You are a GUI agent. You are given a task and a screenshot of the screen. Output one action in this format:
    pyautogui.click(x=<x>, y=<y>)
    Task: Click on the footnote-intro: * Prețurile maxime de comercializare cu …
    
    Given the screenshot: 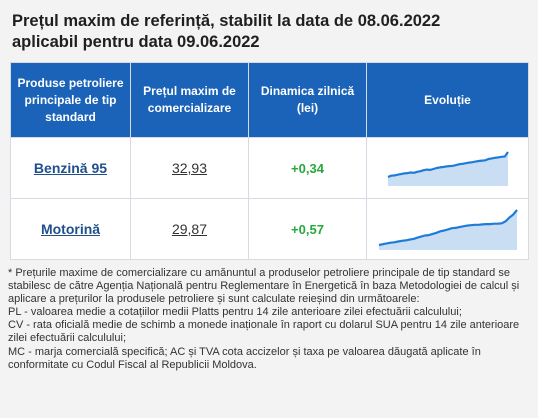 What is the action you would take?
    pyautogui.click(x=264, y=286)
    